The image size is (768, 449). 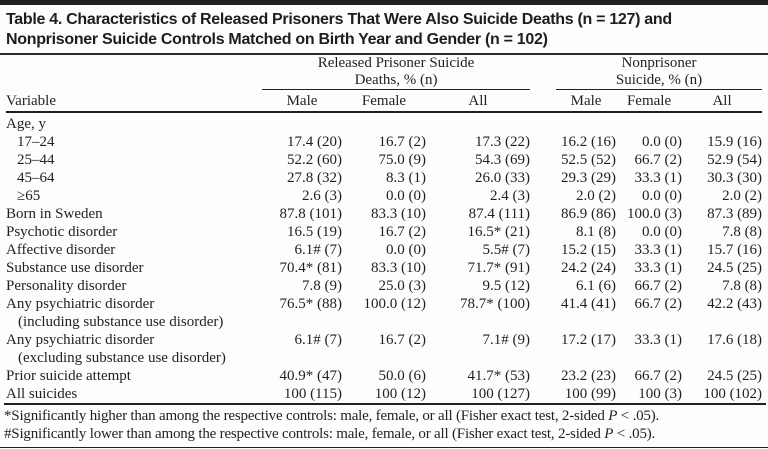 What do you see at coordinates (398, 214) in the screenshot?
I see `cell: 83.3 (10)` at bounding box center [398, 214].